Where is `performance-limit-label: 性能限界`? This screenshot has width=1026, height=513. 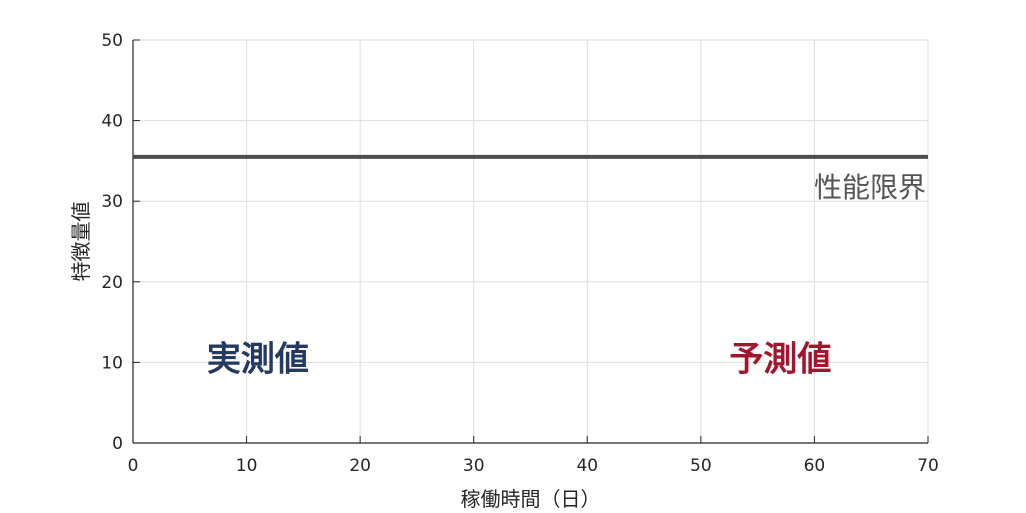
performance-limit-label: 性能限界 is located at coordinates (870, 187).